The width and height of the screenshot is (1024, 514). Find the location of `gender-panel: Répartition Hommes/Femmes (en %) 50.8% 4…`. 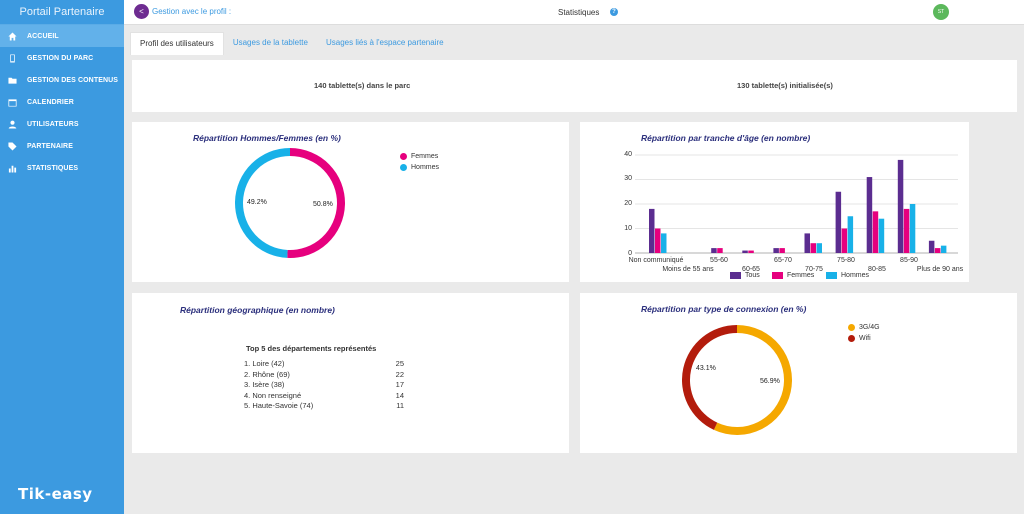

gender-panel: Répartition Hommes/Femmes (en %) 50.8% 4… is located at coordinates (350, 202).